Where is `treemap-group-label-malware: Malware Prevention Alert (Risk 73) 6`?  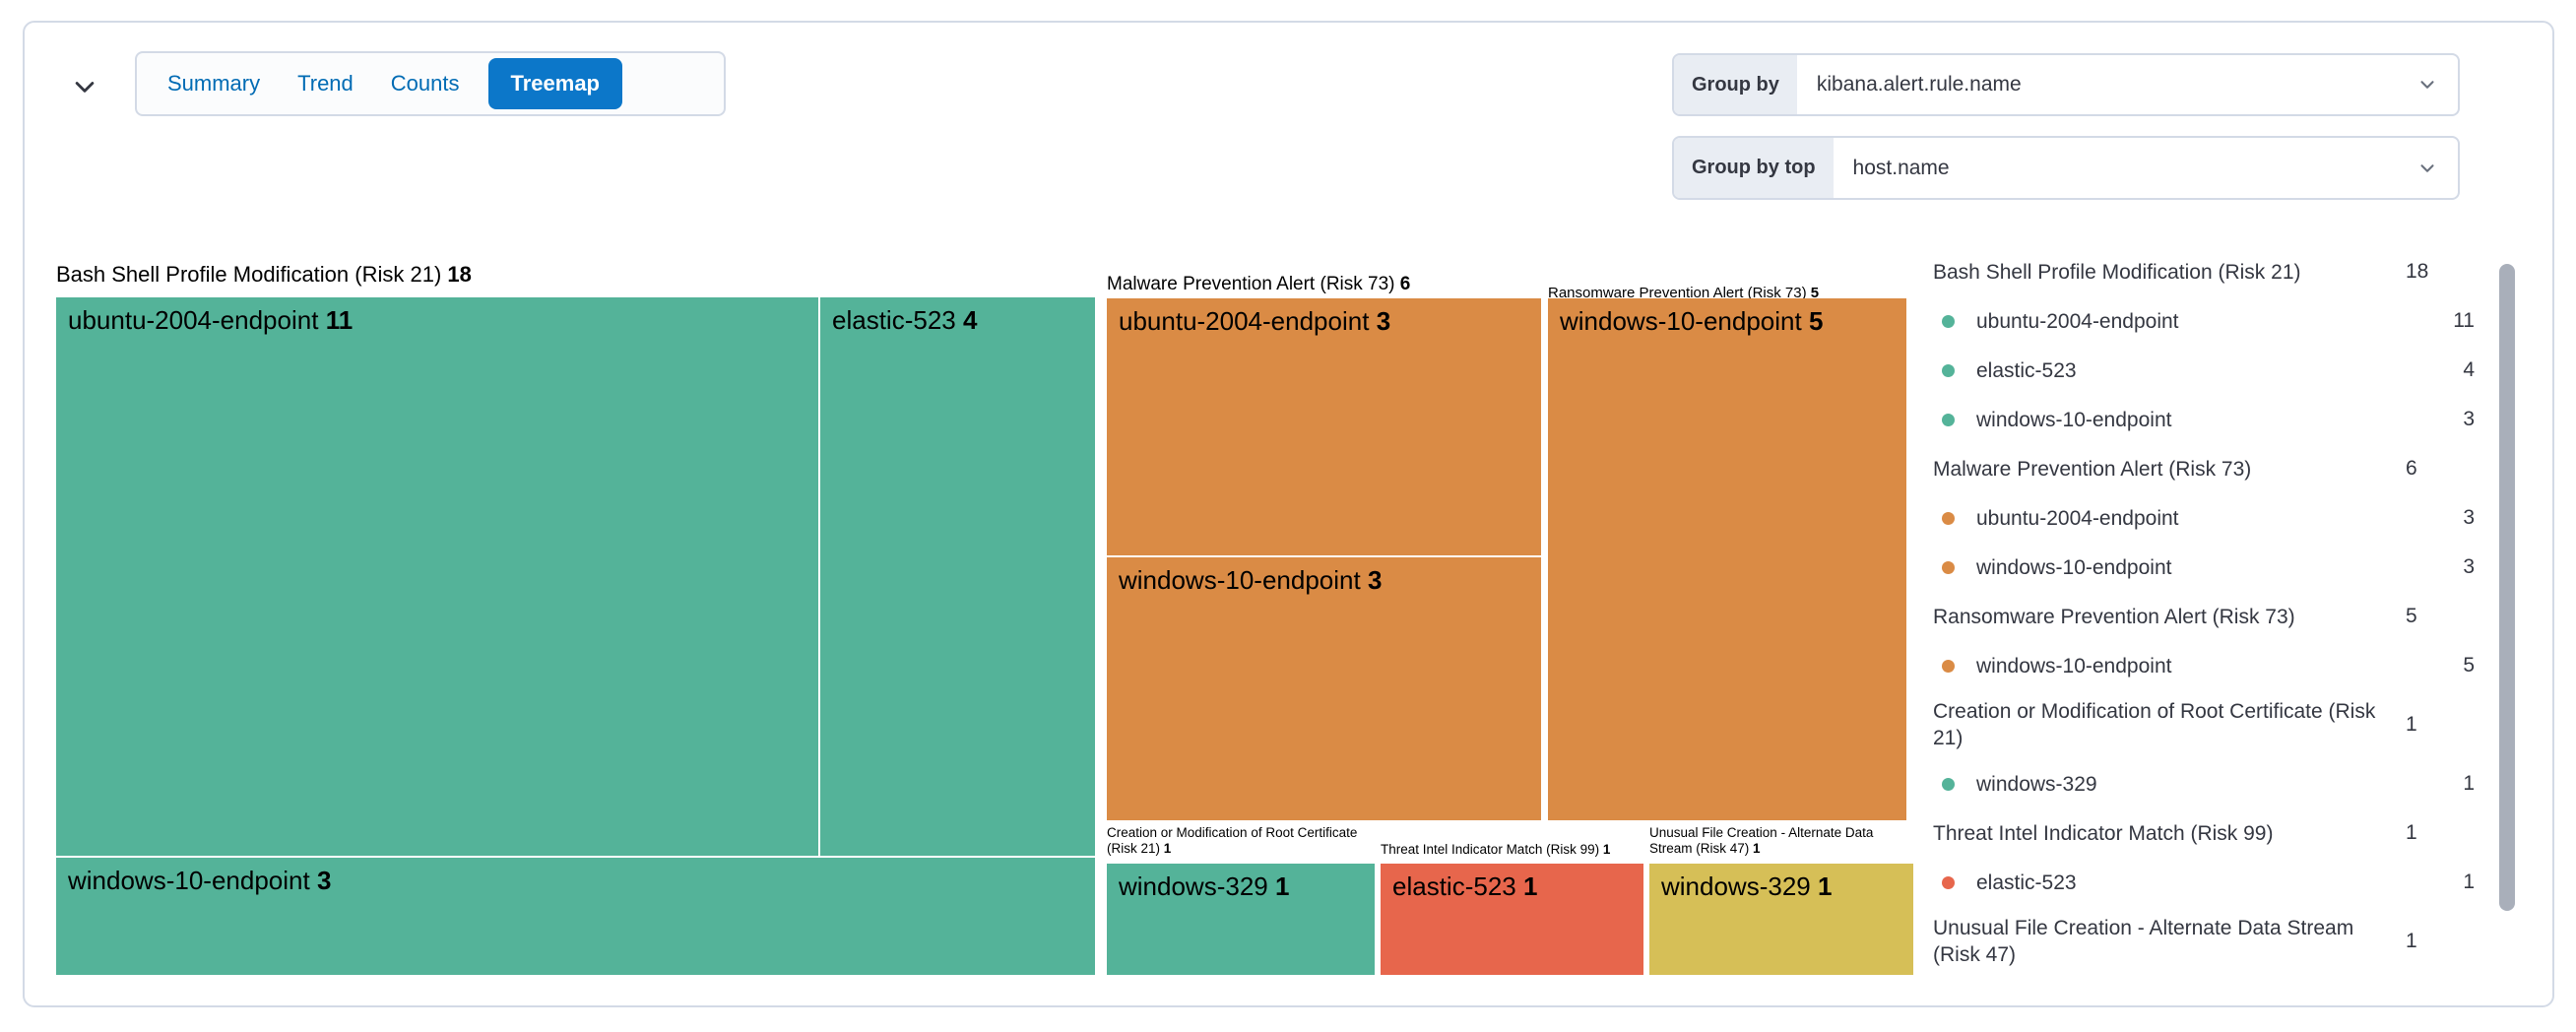
treemap-group-label-malware: Malware Prevention Alert (Risk 73) 6 is located at coordinates (1259, 284).